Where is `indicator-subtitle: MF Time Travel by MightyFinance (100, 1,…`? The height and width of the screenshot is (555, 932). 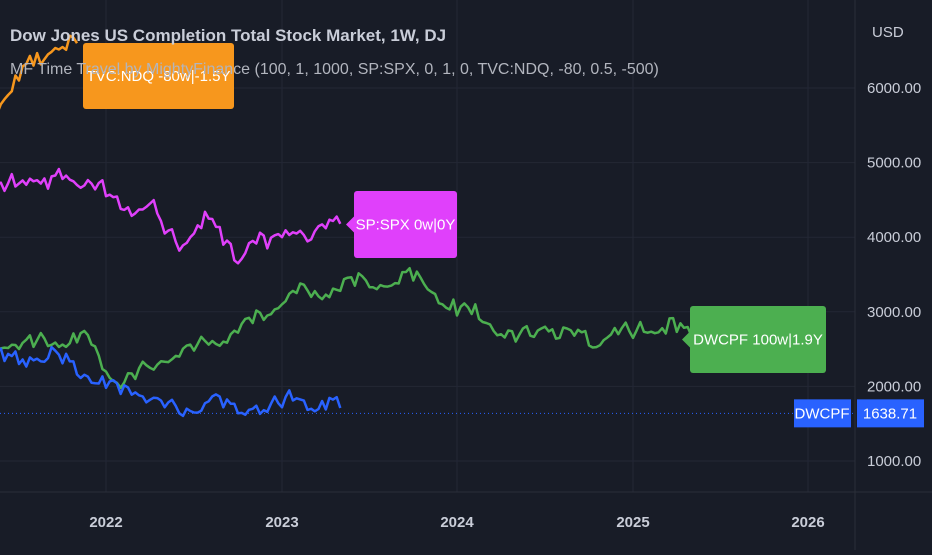
indicator-subtitle: MF Time Travel by MightyFinance (100, 1,… is located at coordinates (334, 69).